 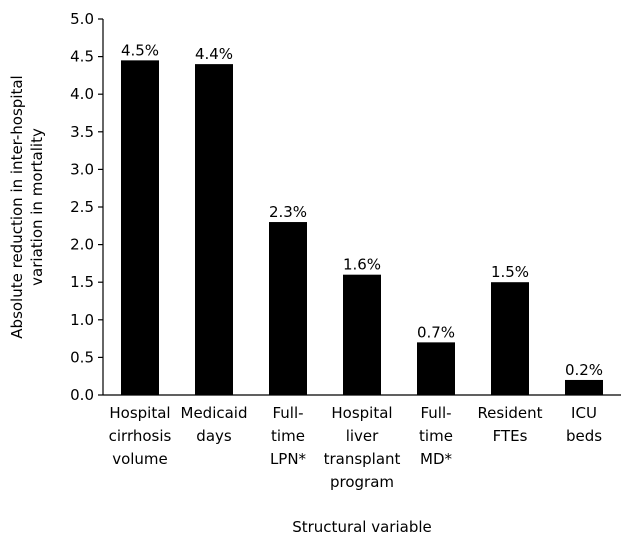 I want to click on category-label: MD*, so click(x=436, y=459).